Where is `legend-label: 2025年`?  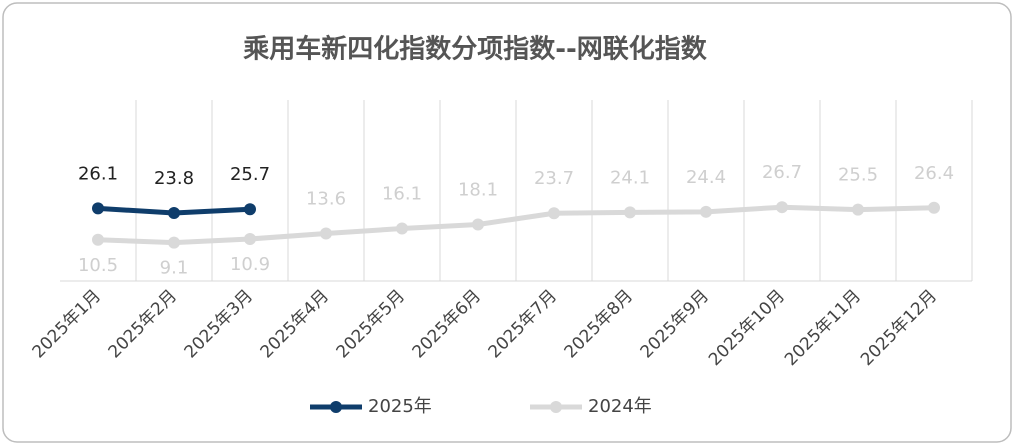 legend-label: 2025年 is located at coordinates (400, 406).